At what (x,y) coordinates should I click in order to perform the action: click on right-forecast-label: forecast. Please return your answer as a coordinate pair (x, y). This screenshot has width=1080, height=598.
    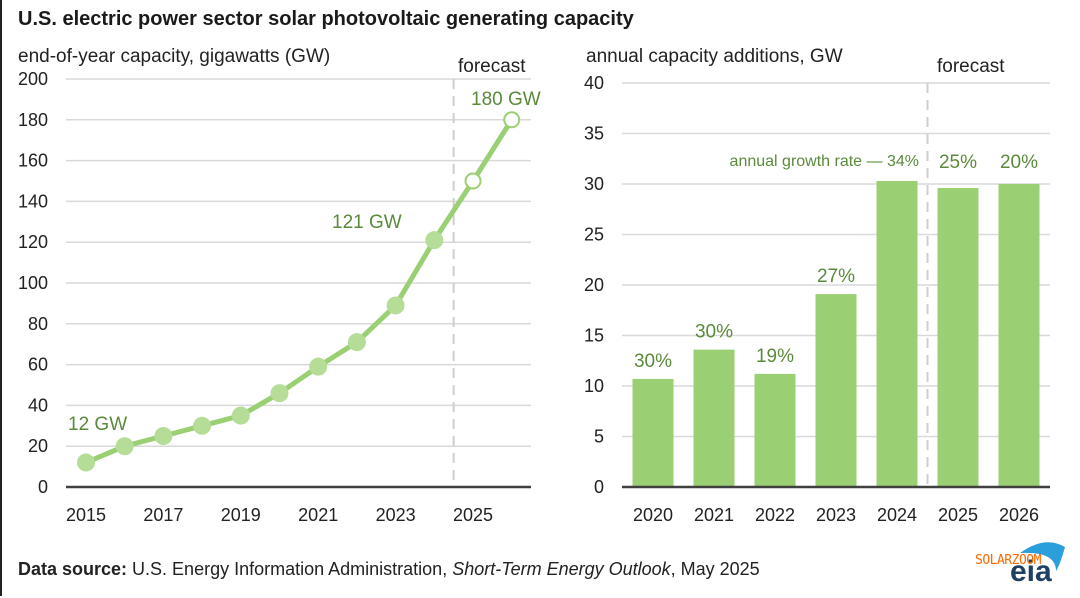
    Looking at the image, I should click on (971, 66).